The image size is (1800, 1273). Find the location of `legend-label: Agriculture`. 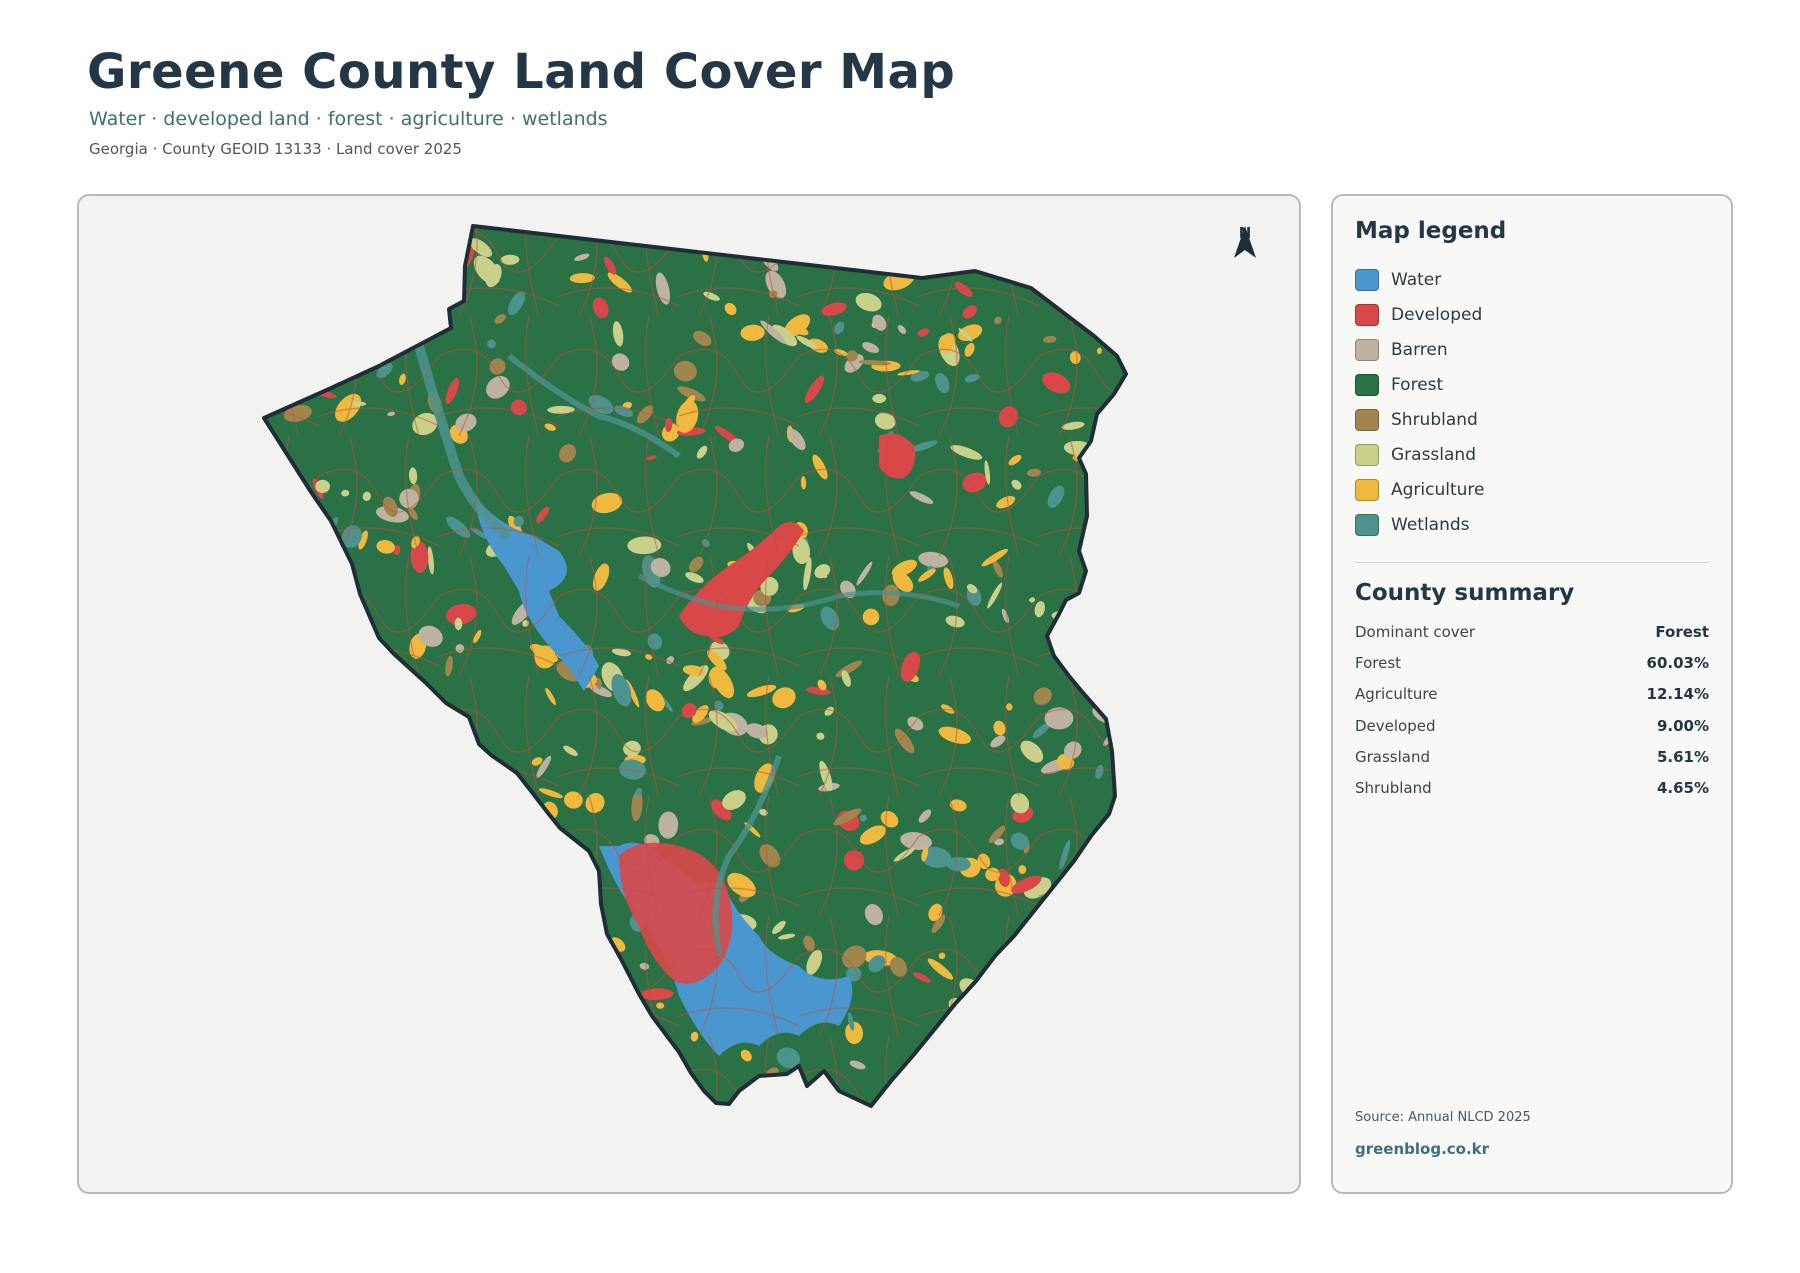

legend-label: Agriculture is located at coordinates (1438, 489).